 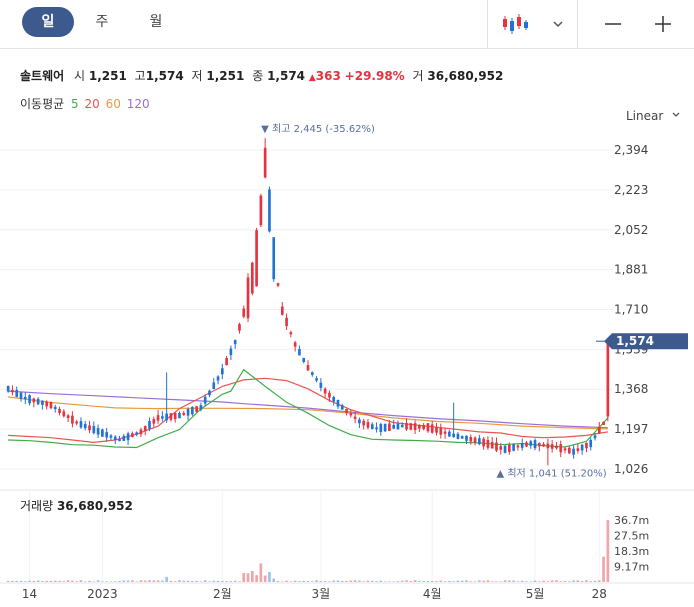 What do you see at coordinates (48, 22) in the screenshot?
I see `tab-daily: 일` at bounding box center [48, 22].